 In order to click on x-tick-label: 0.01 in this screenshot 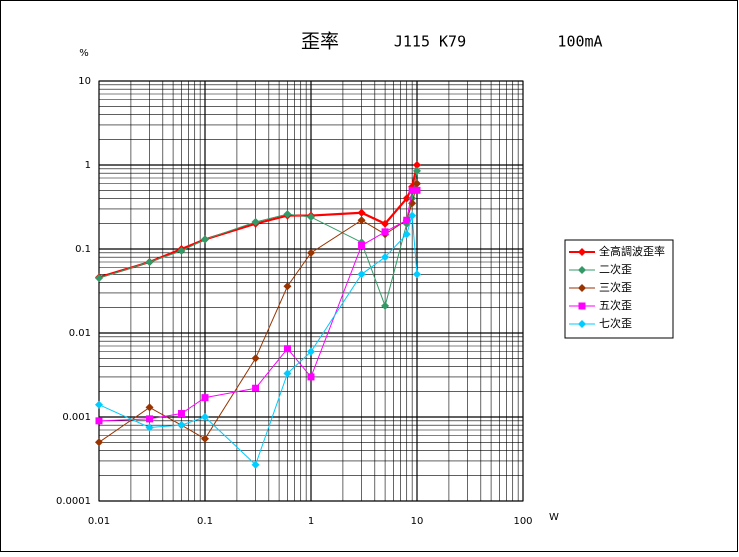, I will do `click(99, 521)`.